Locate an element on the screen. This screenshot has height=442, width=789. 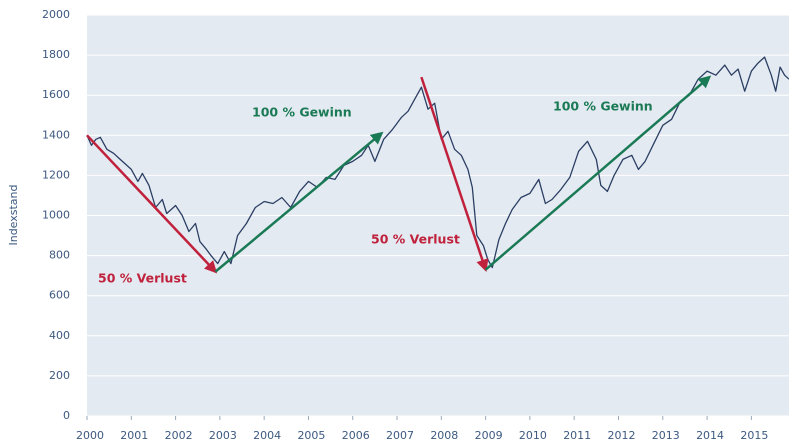
y-tick-label: 1600 is located at coordinates (56, 94).